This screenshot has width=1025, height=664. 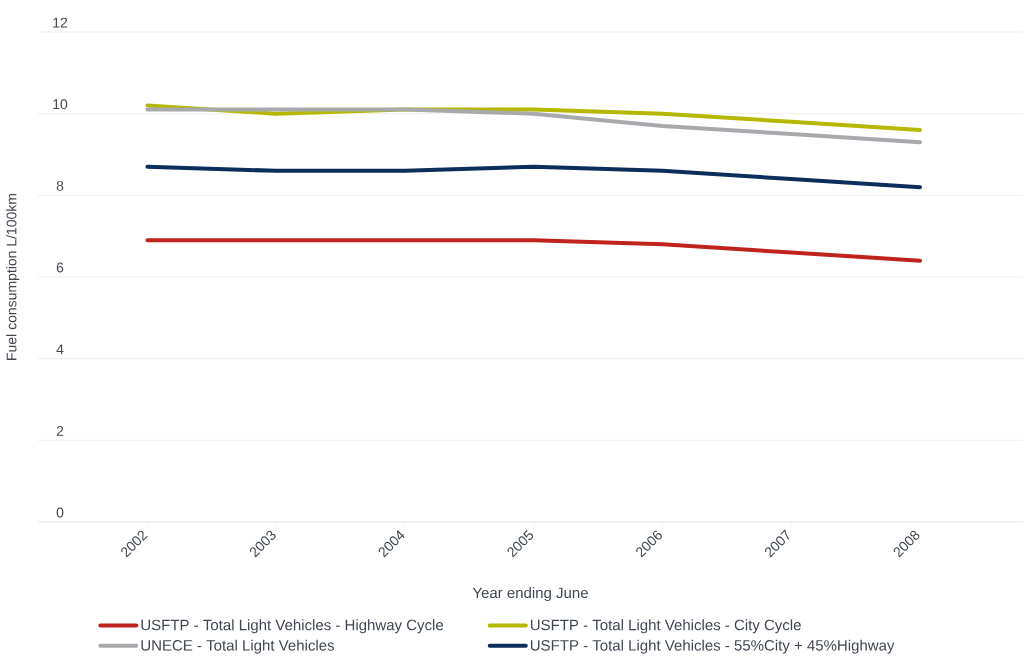 I want to click on y-tick-label: 4, so click(x=60, y=349).